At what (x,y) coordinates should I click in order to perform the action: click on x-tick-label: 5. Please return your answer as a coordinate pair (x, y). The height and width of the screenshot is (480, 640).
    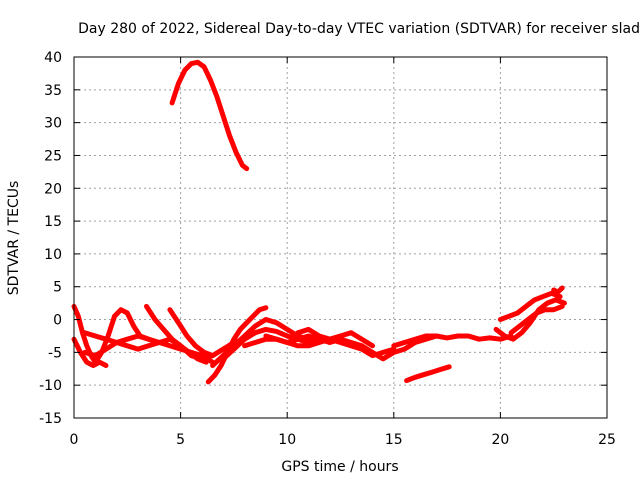
    Looking at the image, I should click on (180, 440).